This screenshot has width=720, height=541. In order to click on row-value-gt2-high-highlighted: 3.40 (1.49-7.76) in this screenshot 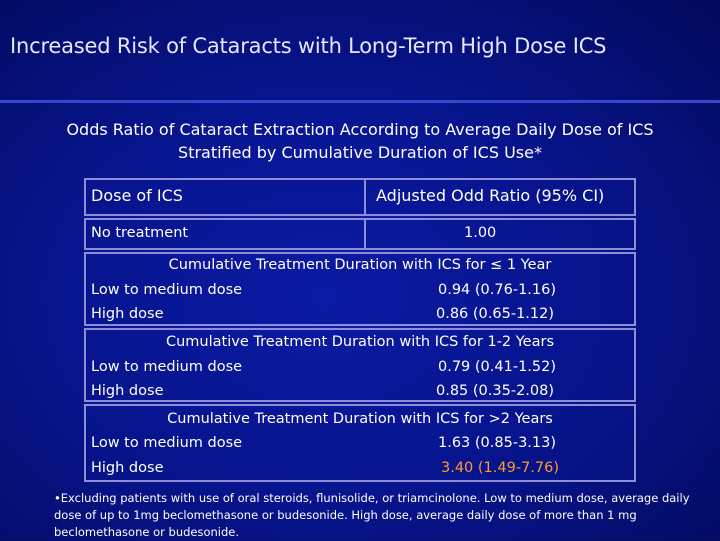, I will do `click(500, 468)`.